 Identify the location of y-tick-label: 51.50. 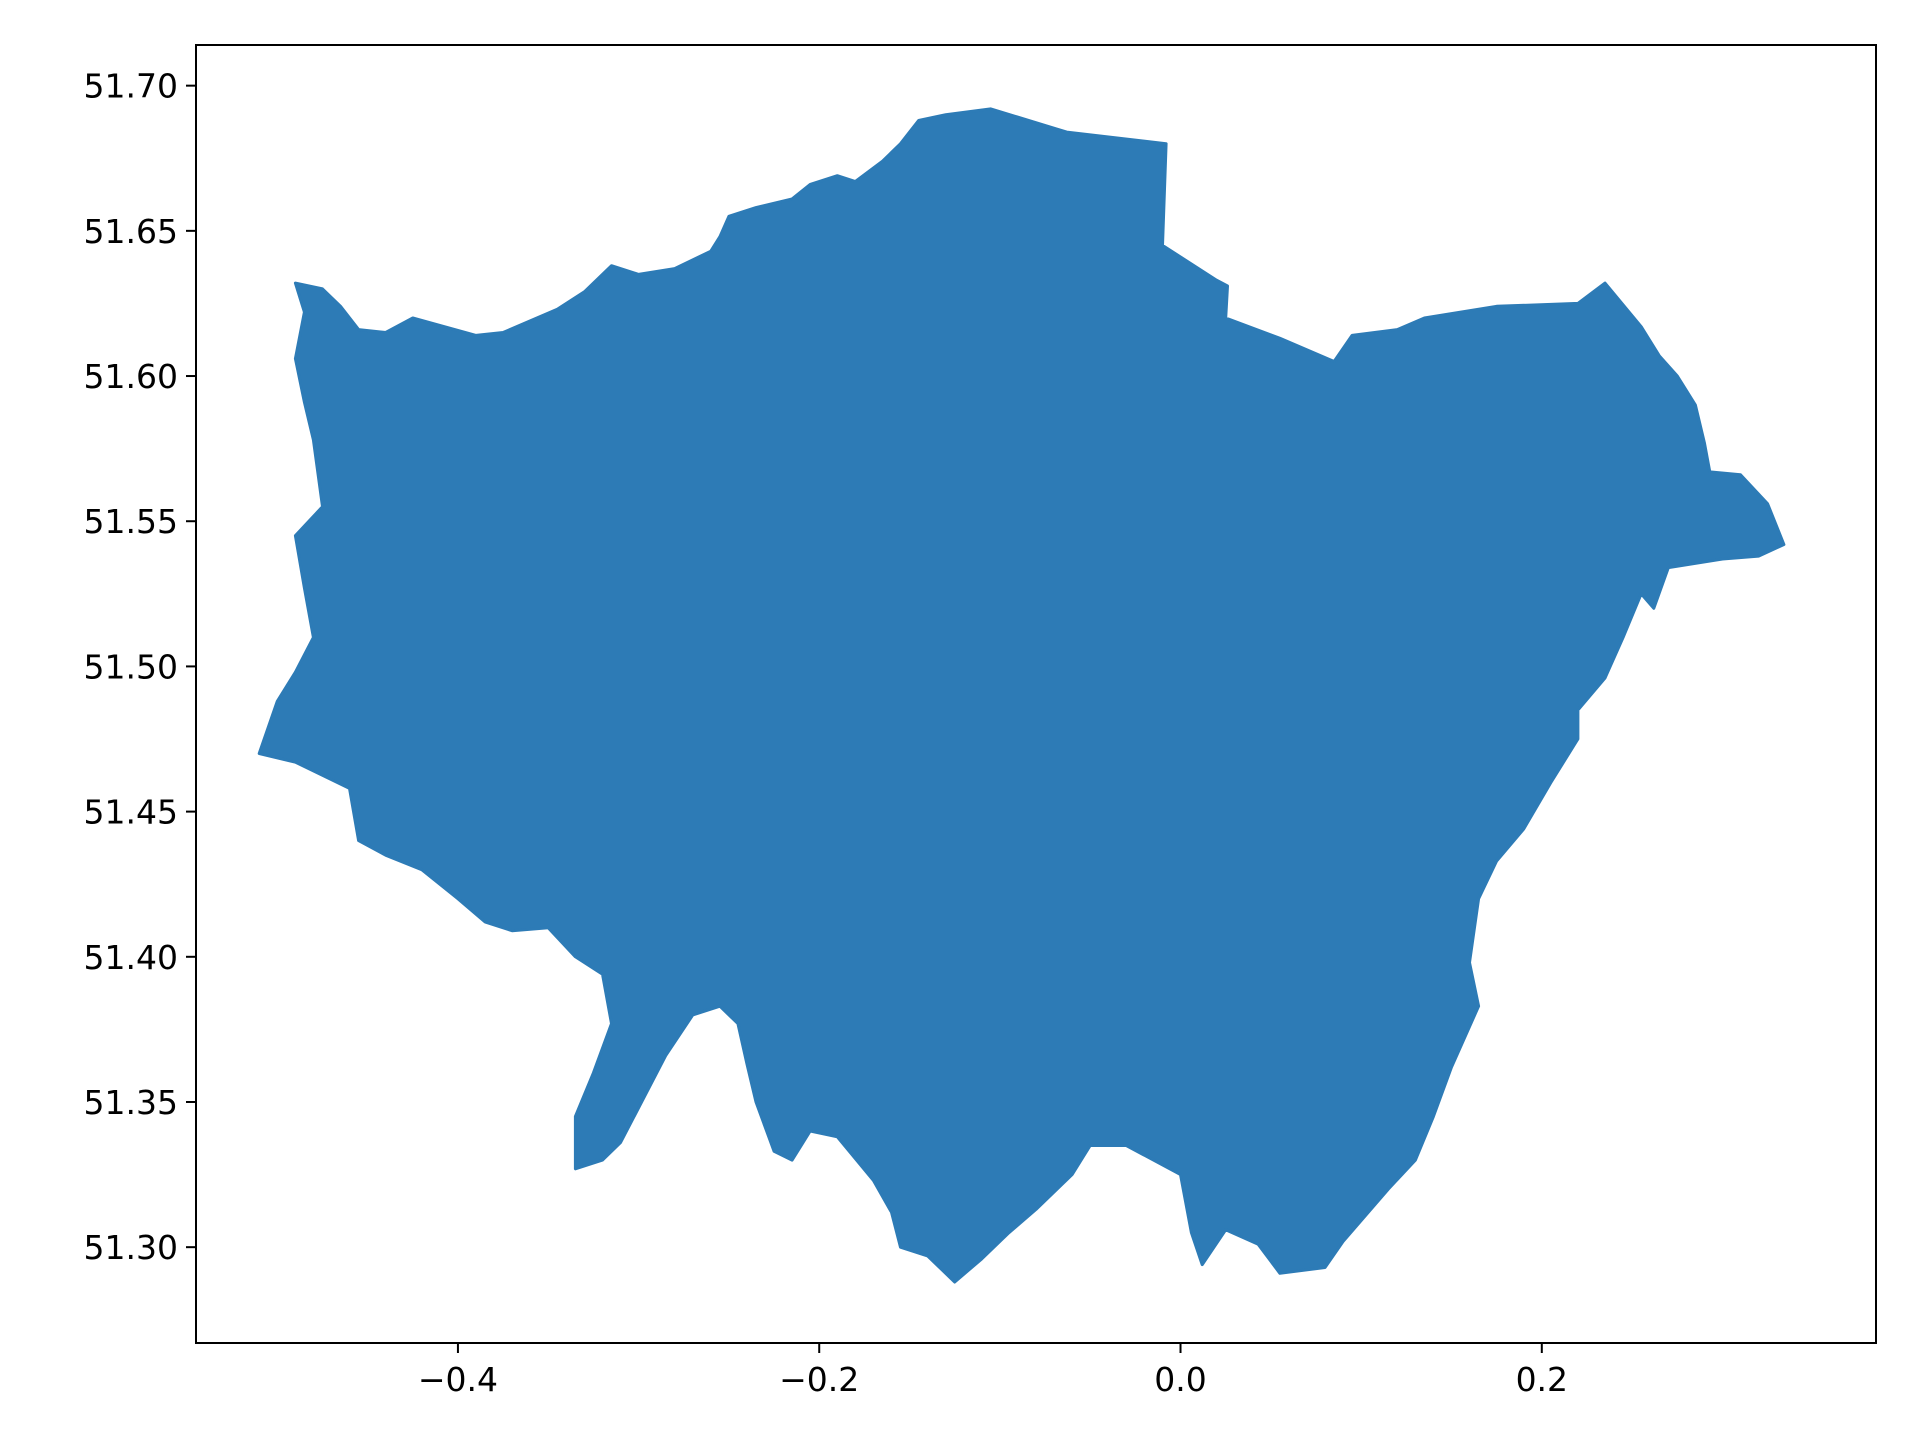
(131, 666).